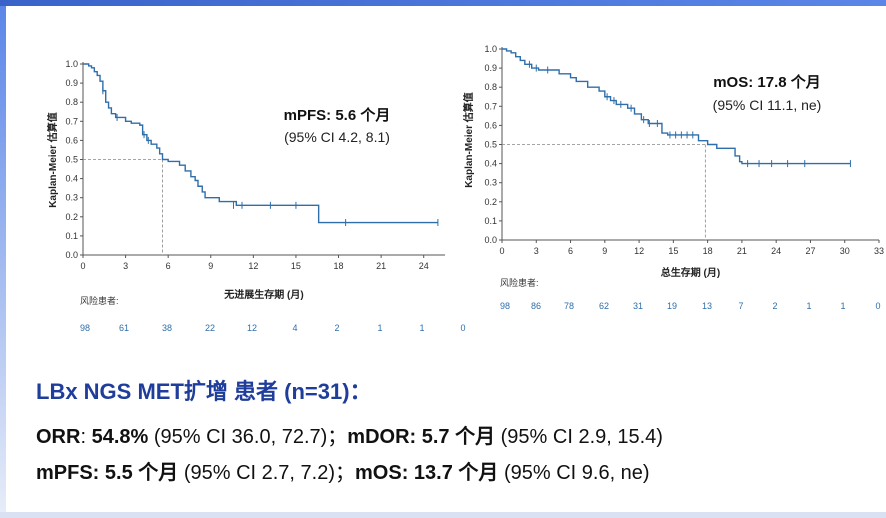 The image size is (886, 518). I want to click on risk-count: 62, so click(604, 306).